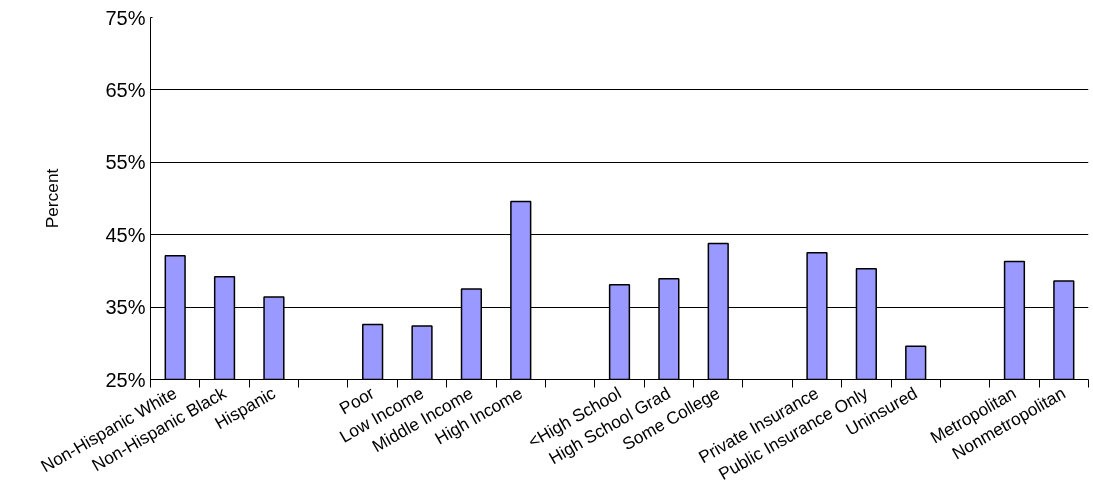 The width and height of the screenshot is (1093, 495). What do you see at coordinates (125, 162) in the screenshot?
I see `y-tick-label: 55%` at bounding box center [125, 162].